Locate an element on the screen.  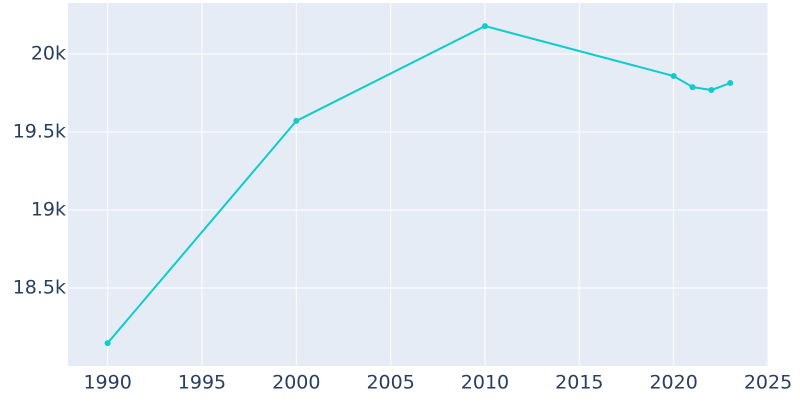
x-tick-label: 2020 is located at coordinates (673, 383).